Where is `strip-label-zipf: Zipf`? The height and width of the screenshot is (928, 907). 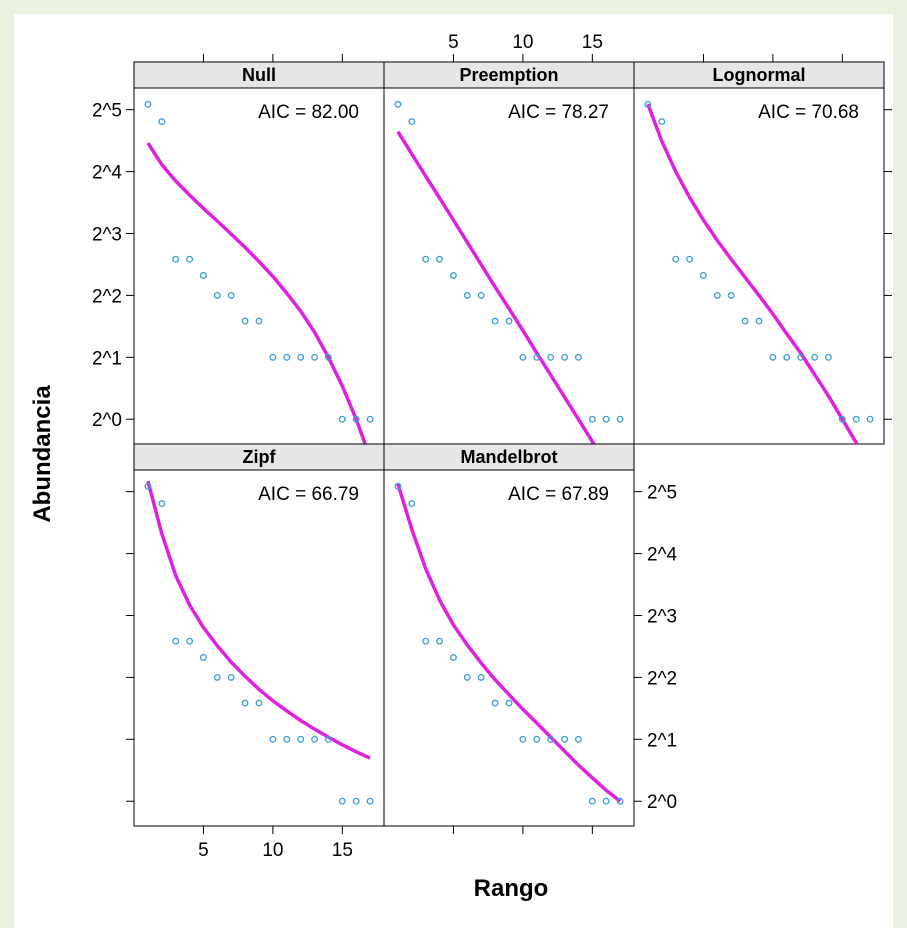
strip-label-zipf: Zipf is located at coordinates (260, 457).